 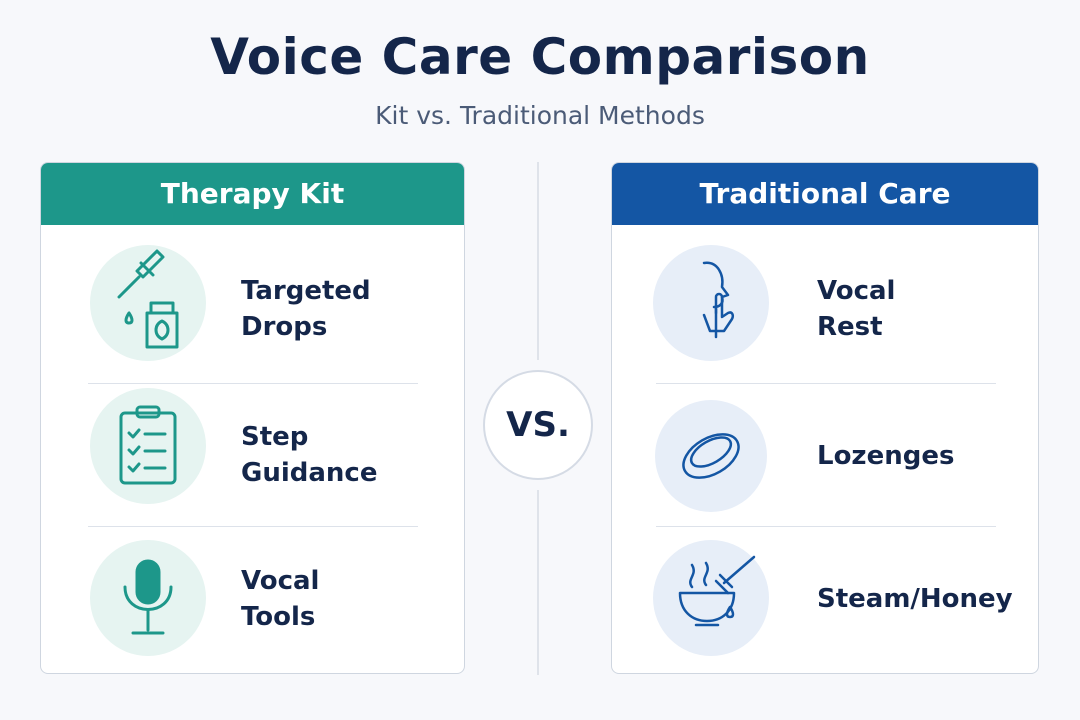 What do you see at coordinates (252, 194) in the screenshot?
I see `panel-title: Therapy Kit` at bounding box center [252, 194].